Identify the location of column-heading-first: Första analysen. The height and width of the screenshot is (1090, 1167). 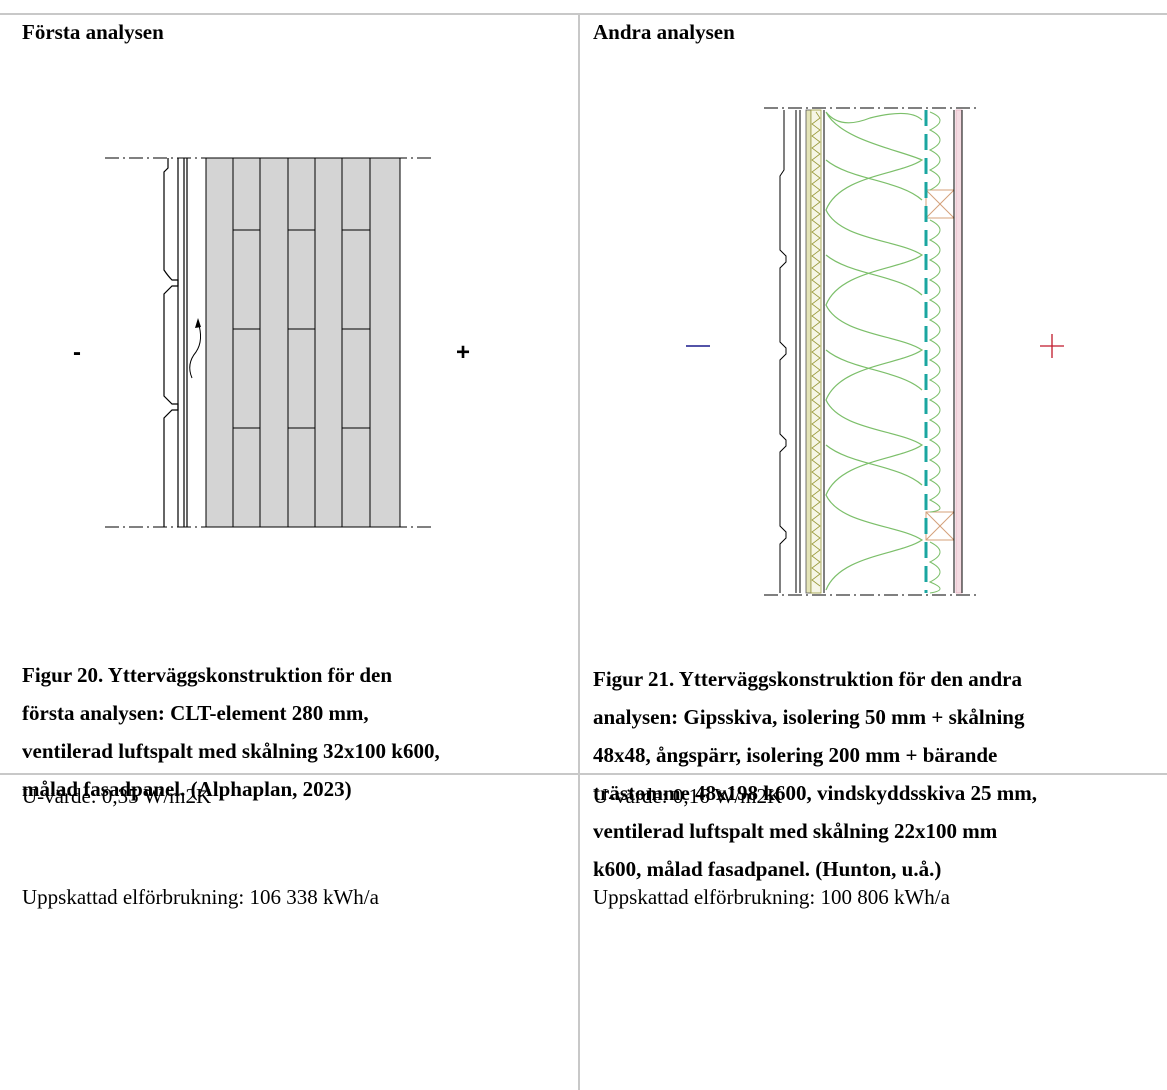
(93, 32).